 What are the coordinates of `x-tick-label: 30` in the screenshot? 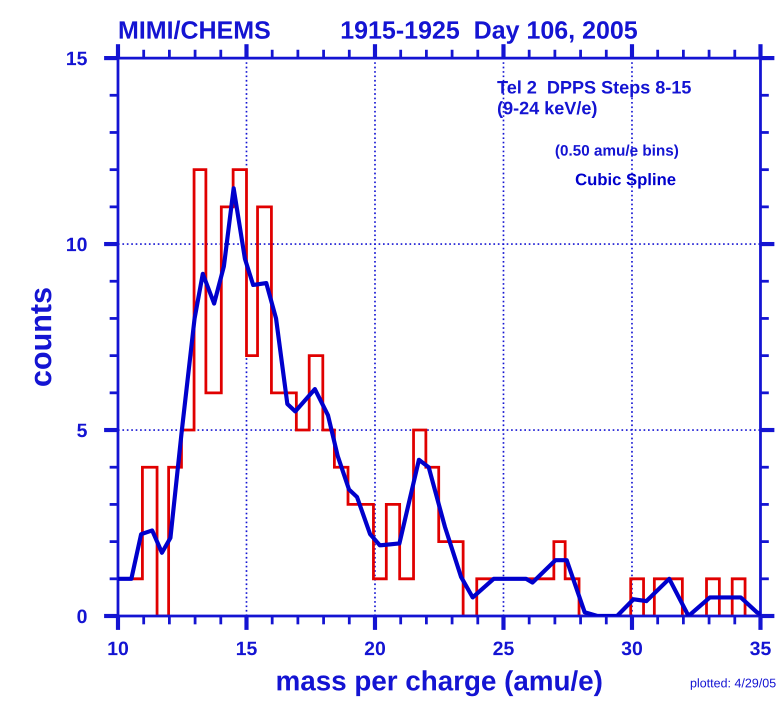 It's located at (632, 649).